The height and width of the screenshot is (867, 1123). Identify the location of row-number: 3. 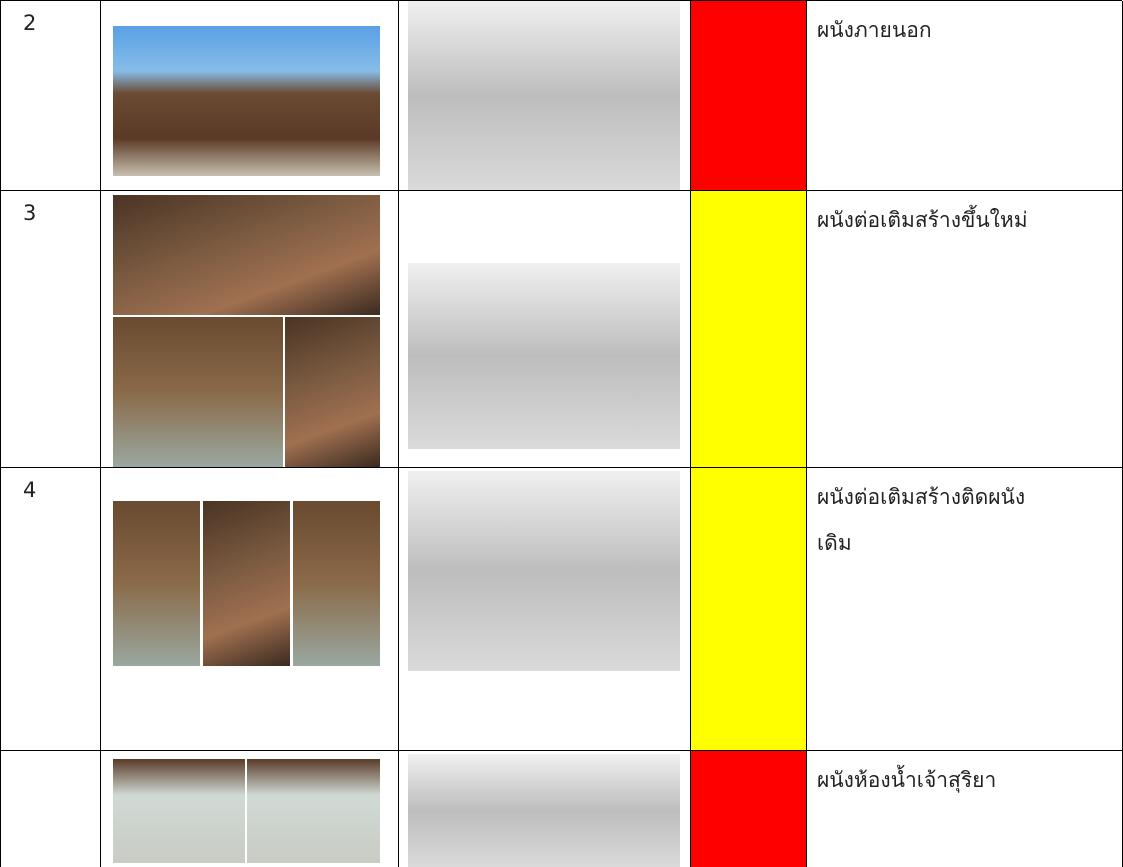
(50, 329).